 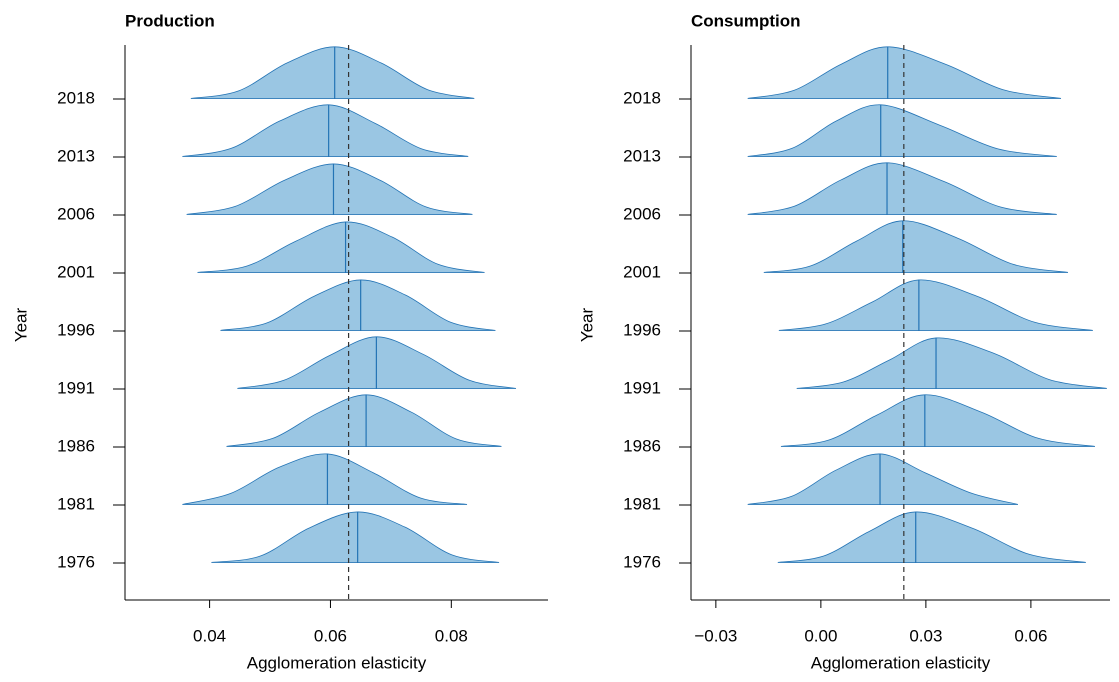 I want to click on x-tick-label: 0.03, so click(x=925, y=635).